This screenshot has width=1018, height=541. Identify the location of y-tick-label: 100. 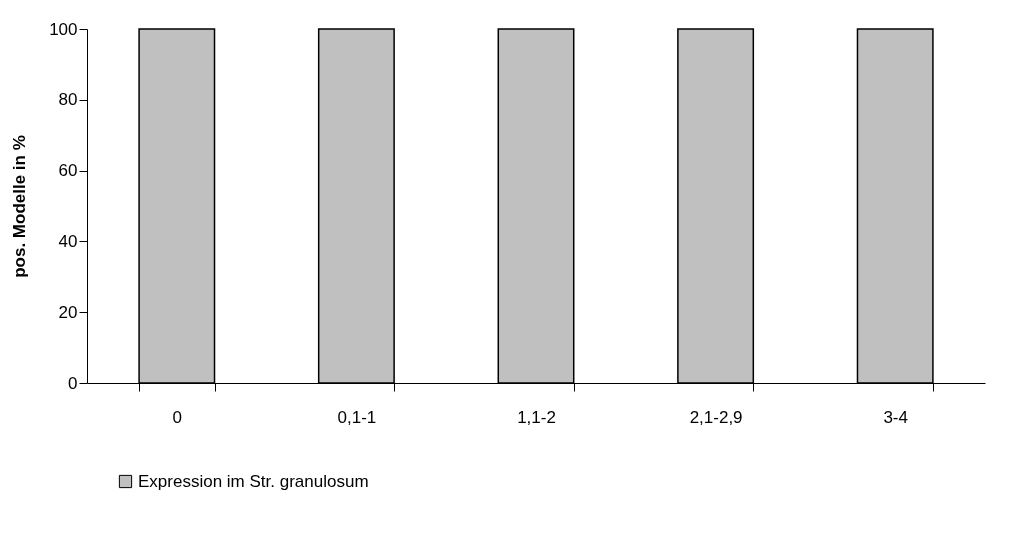
(63, 29).